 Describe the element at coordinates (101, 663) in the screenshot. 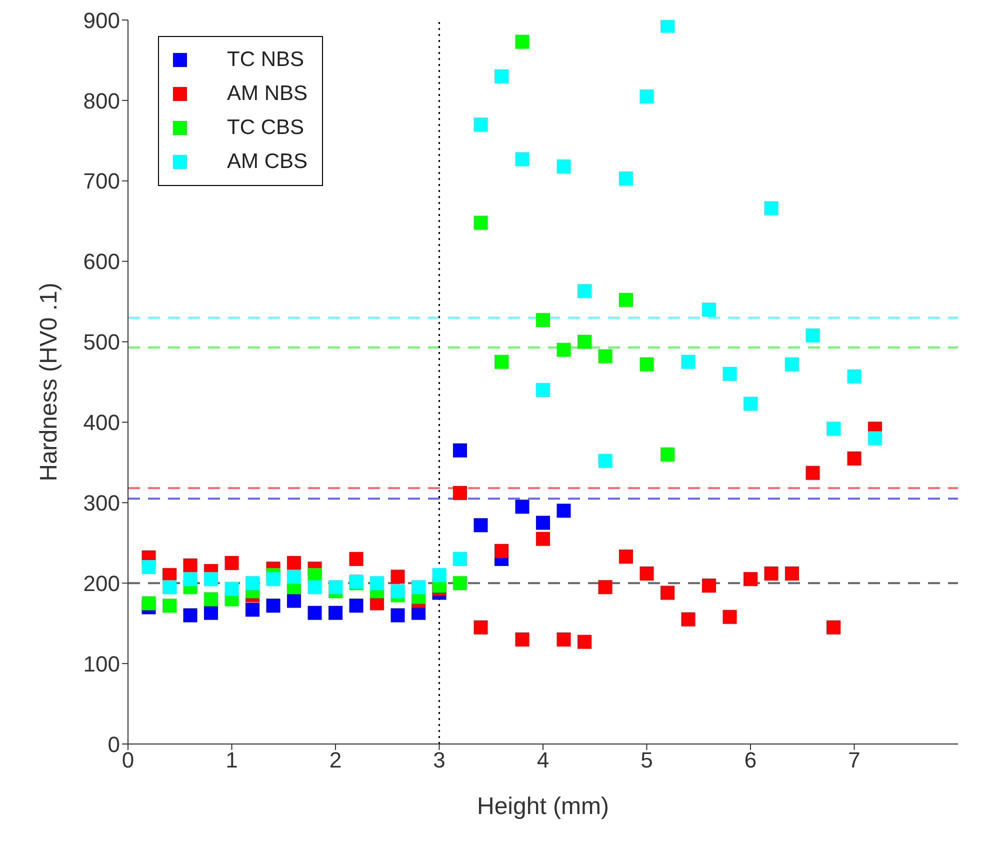

I see `y-tick-label: 100` at that location.